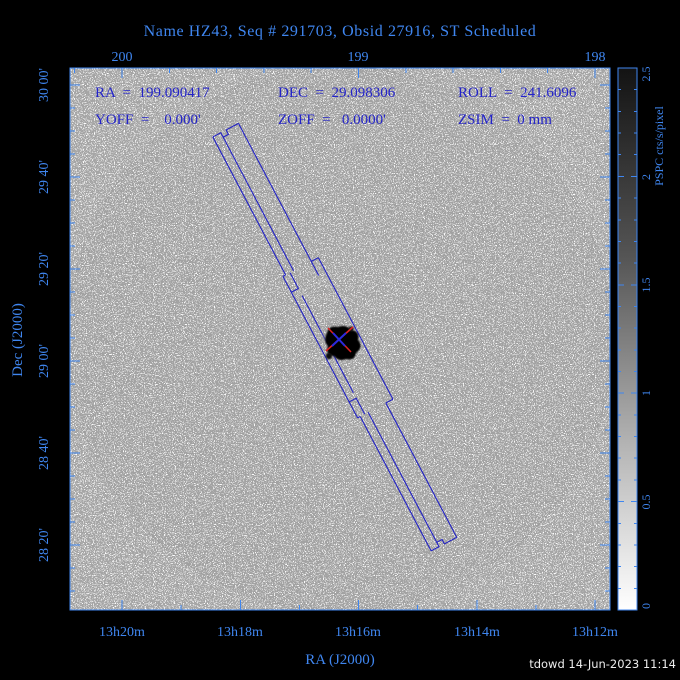 This screenshot has height=680, width=680. Describe the element at coordinates (646, 393) in the screenshot. I see `colorbar-label-1: 1` at that location.